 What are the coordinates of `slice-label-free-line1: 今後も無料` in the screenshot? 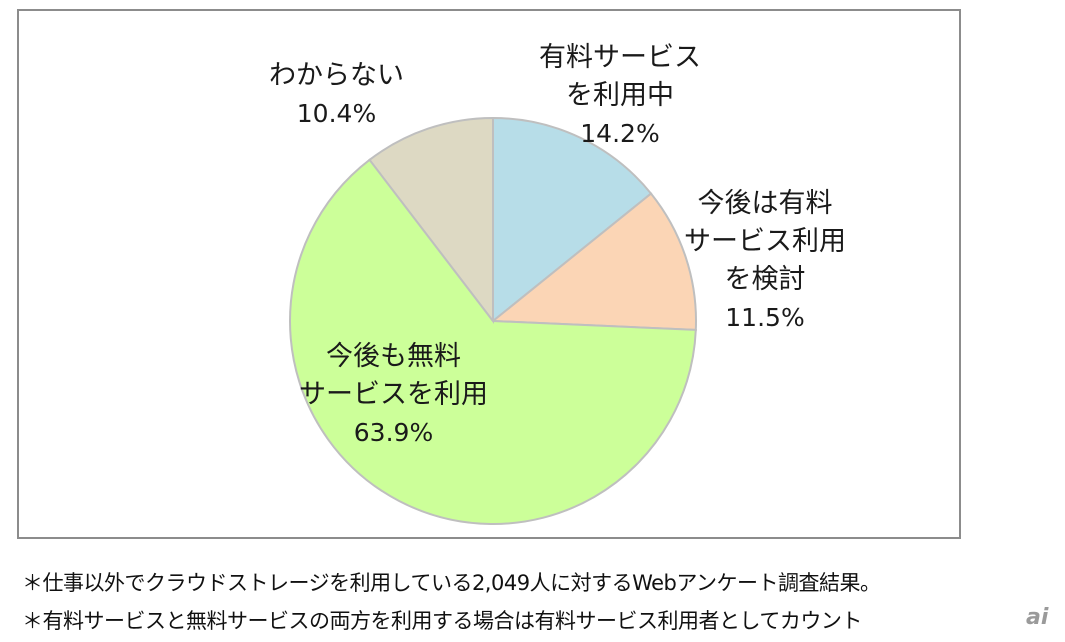 It's located at (393, 356).